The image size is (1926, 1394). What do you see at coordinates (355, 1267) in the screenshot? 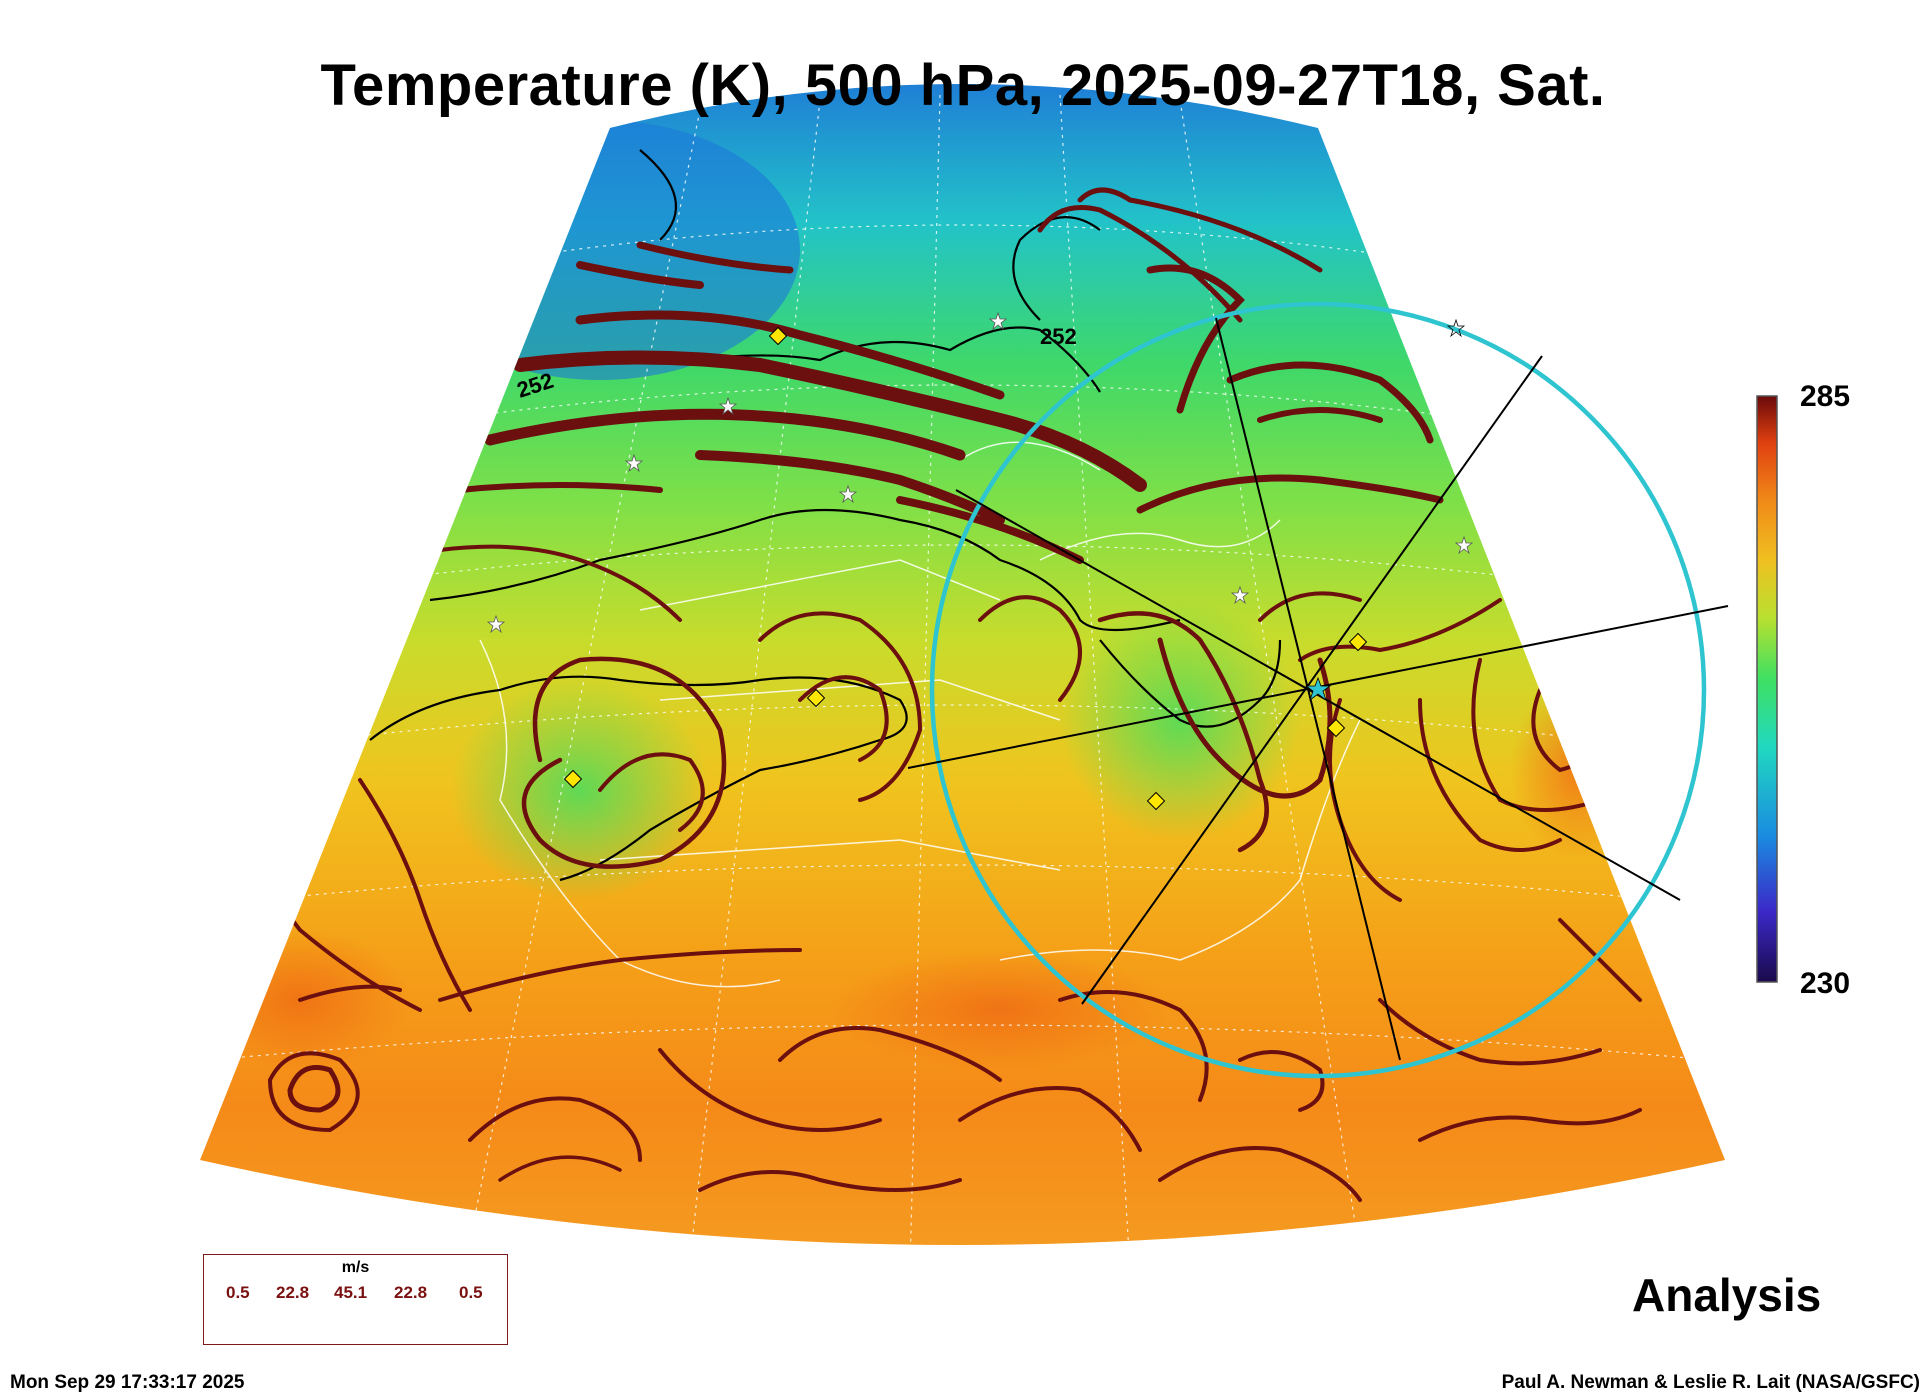
I see `legend-unit: m/s` at bounding box center [355, 1267].